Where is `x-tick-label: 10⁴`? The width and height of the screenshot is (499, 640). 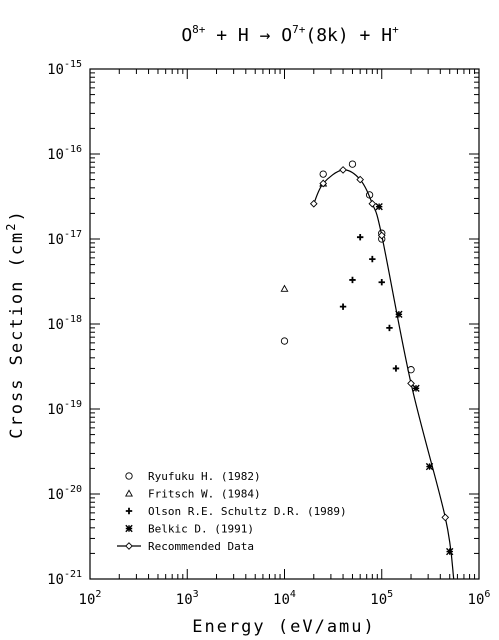 x-tick-label: 10⁴ is located at coordinates (284, 598).